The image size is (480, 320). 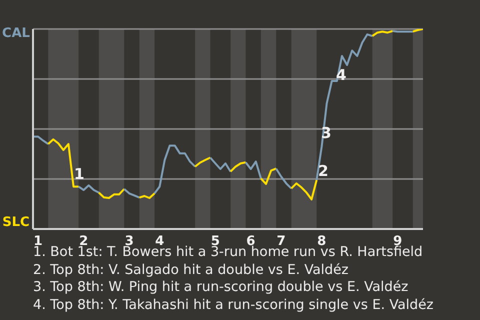 What do you see at coordinates (16, 33) in the screenshot?
I see `text: CAL` at bounding box center [16, 33].